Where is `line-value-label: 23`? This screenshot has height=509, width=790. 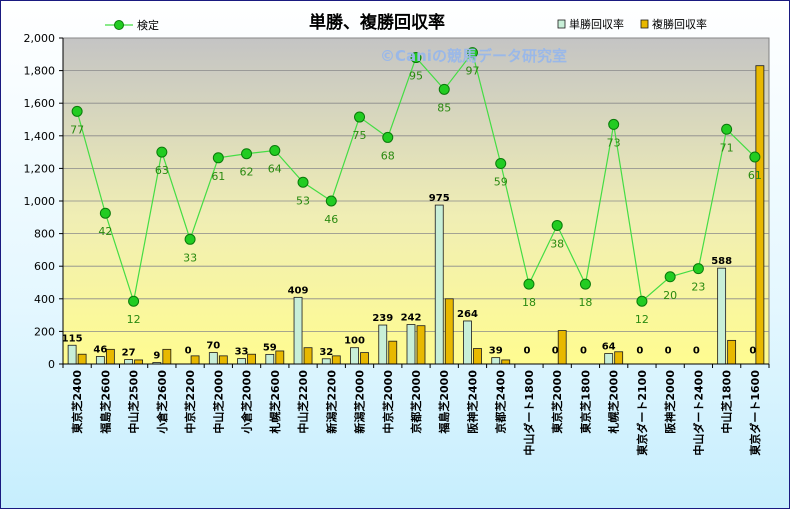
line-value-label: 23 is located at coordinates (698, 287).